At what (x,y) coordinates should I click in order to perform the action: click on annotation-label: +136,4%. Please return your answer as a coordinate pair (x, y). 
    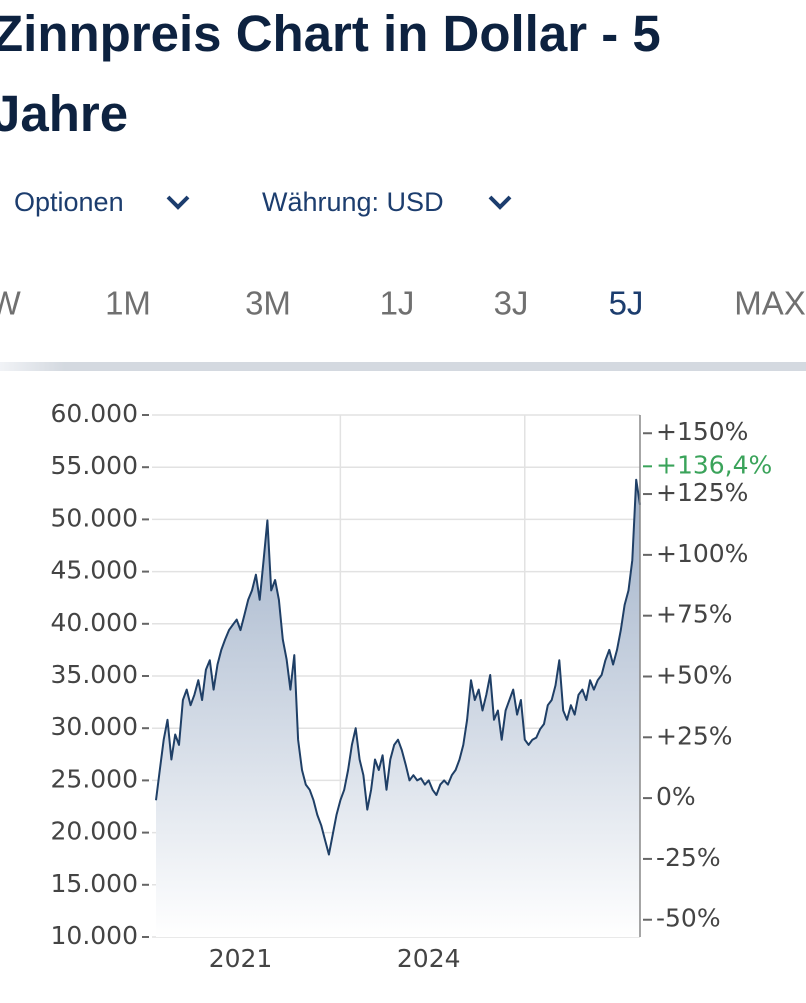
    Looking at the image, I should click on (714, 464).